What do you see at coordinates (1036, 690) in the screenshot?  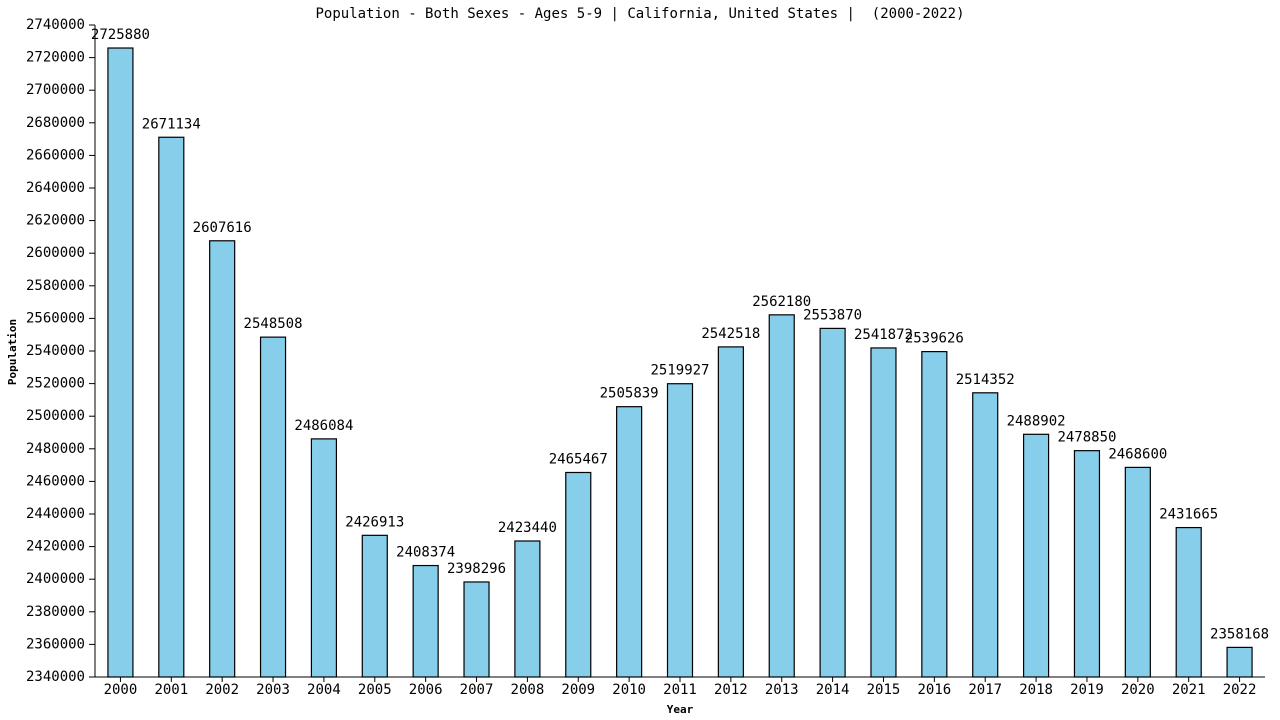 I see `x-tick-label: 2018` at bounding box center [1036, 690].